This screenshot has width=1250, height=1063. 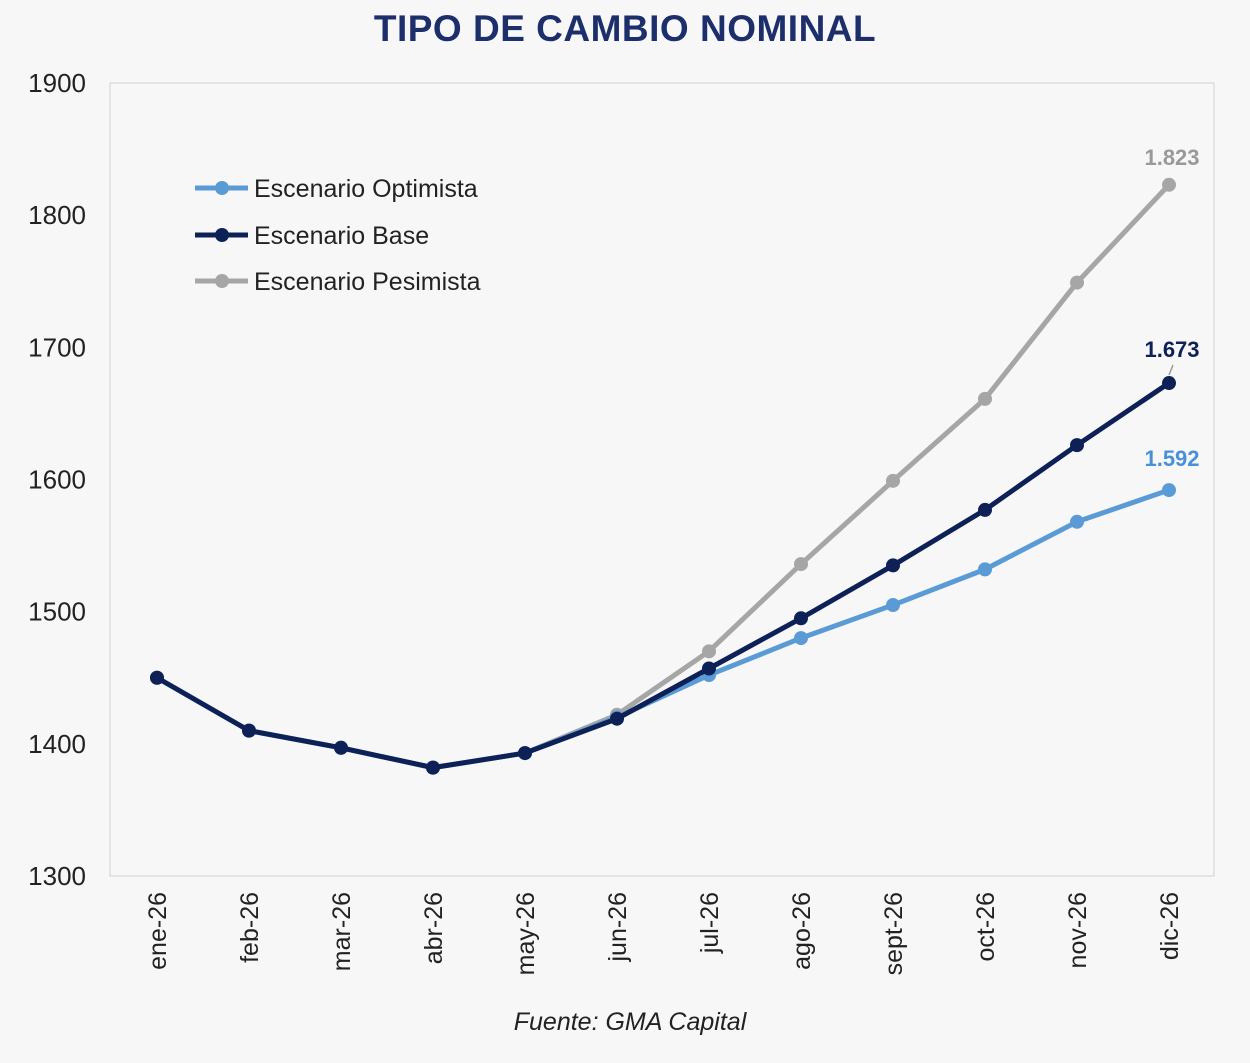 What do you see at coordinates (1171, 370) in the screenshot?
I see `label-leader-line` at bounding box center [1171, 370].